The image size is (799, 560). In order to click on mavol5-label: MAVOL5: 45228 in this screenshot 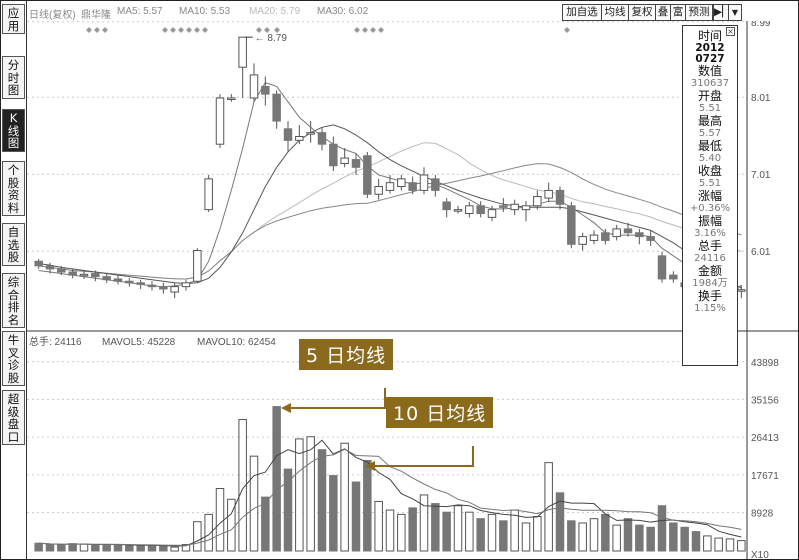, I will do `click(139, 342)`.